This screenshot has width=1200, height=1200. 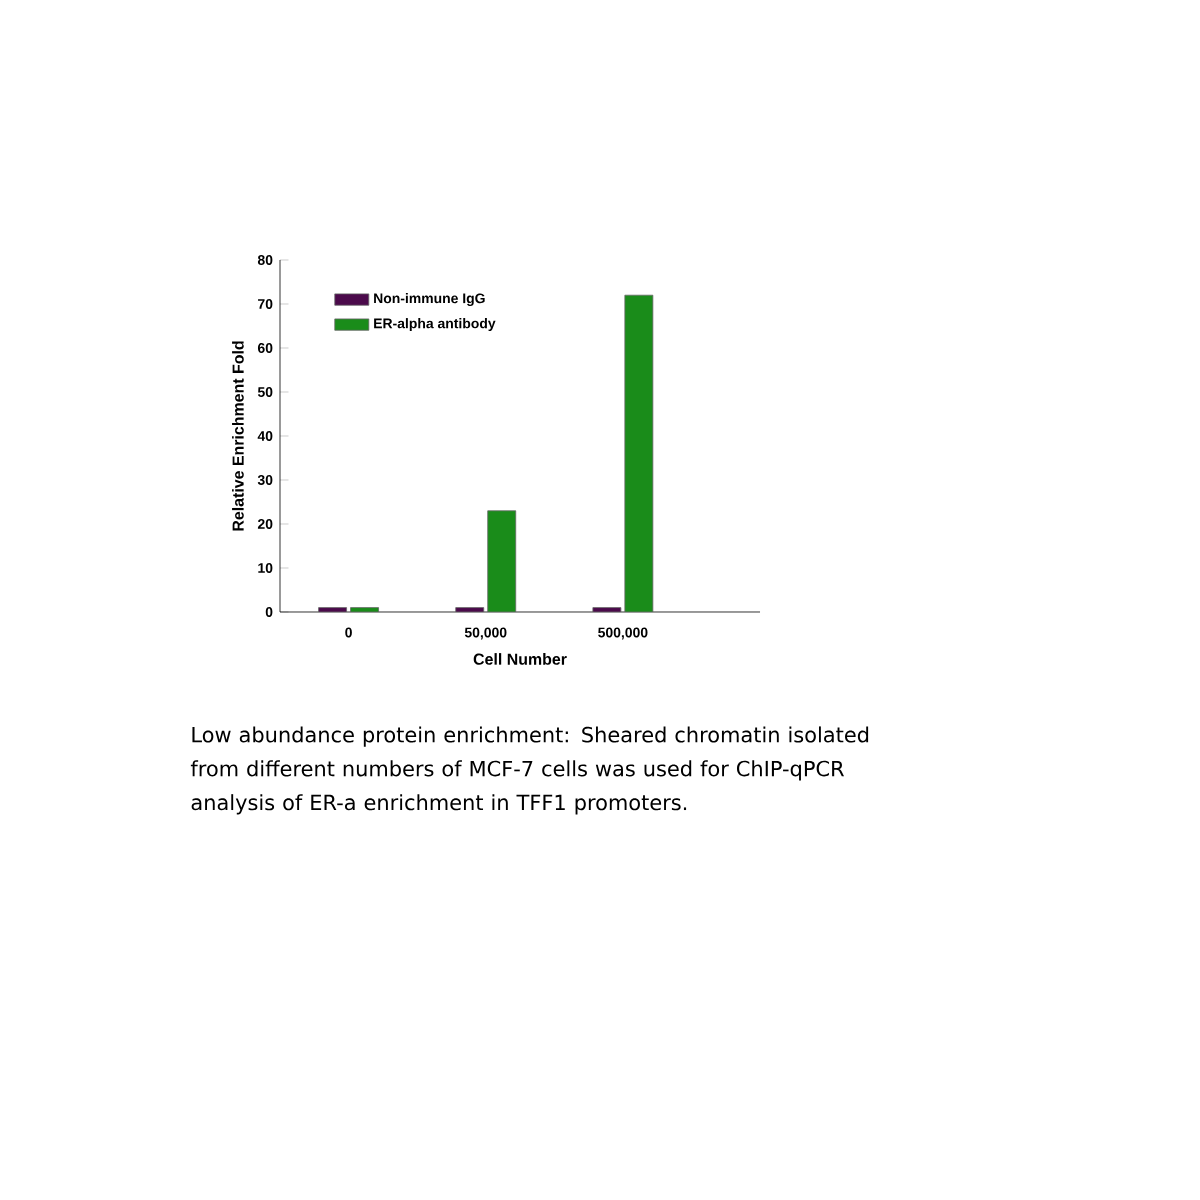 What do you see at coordinates (529, 770) in the screenshot?
I see `text: Low abundance protein enrichment: Sheared chromatin isolated from different numbers of MCF-7 cells was used for ChIP-qPCR analysis of ER-a enrichment in TFF1 promoters.` at bounding box center [529, 770].